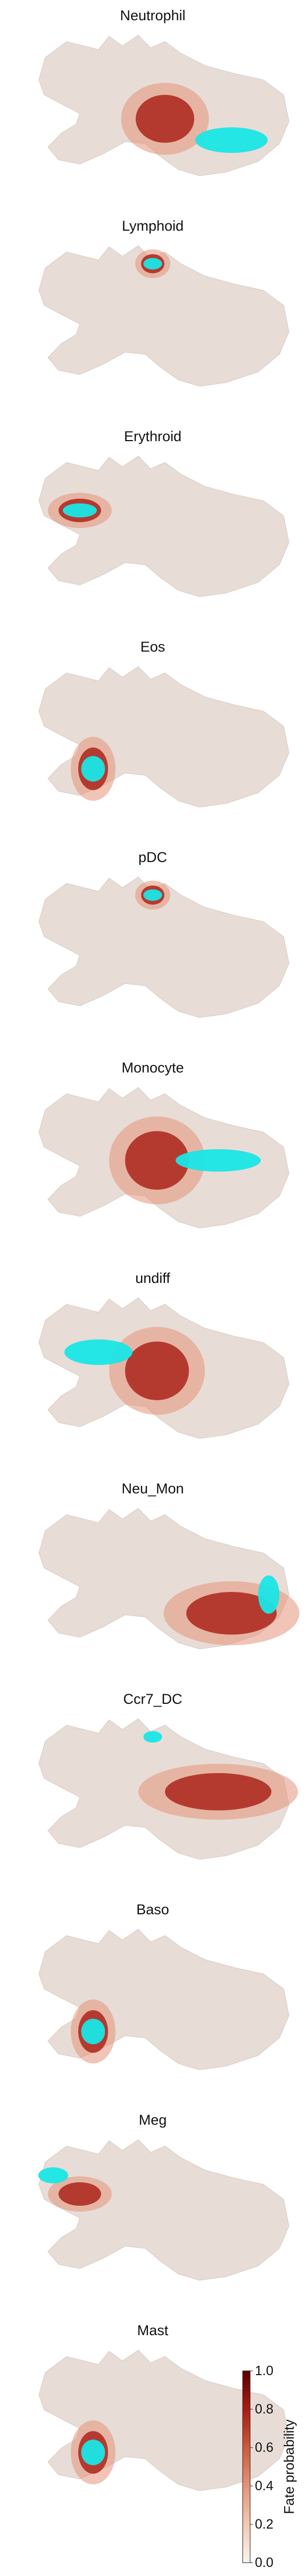 The image size is (306, 2576). What do you see at coordinates (264, 2524) in the screenshot?
I see `colorbar-tick-label: 0.2` at bounding box center [264, 2524].